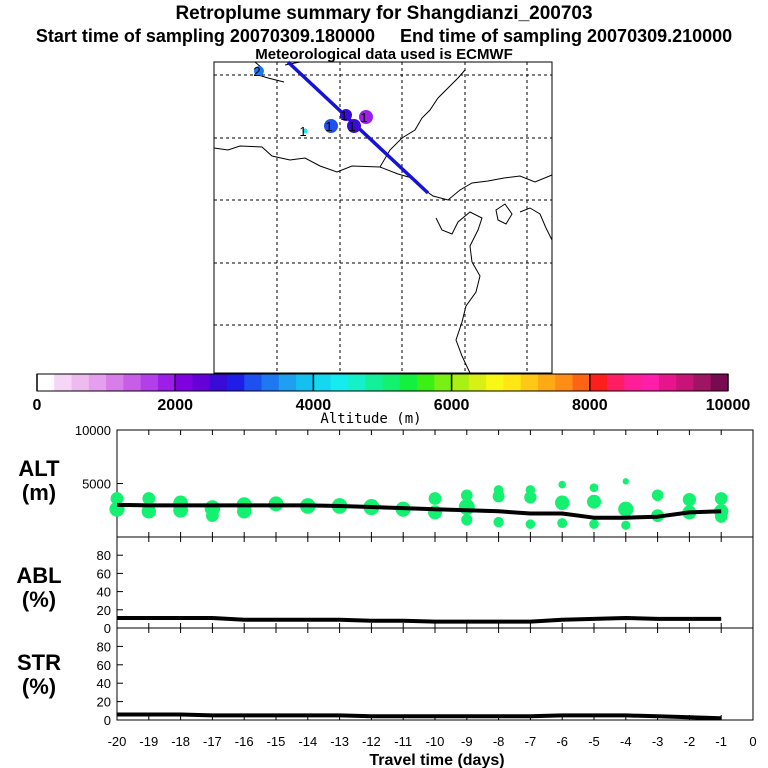  Describe the element at coordinates (148, 741) in the screenshot. I see `x-tick-label: -19` at that location.